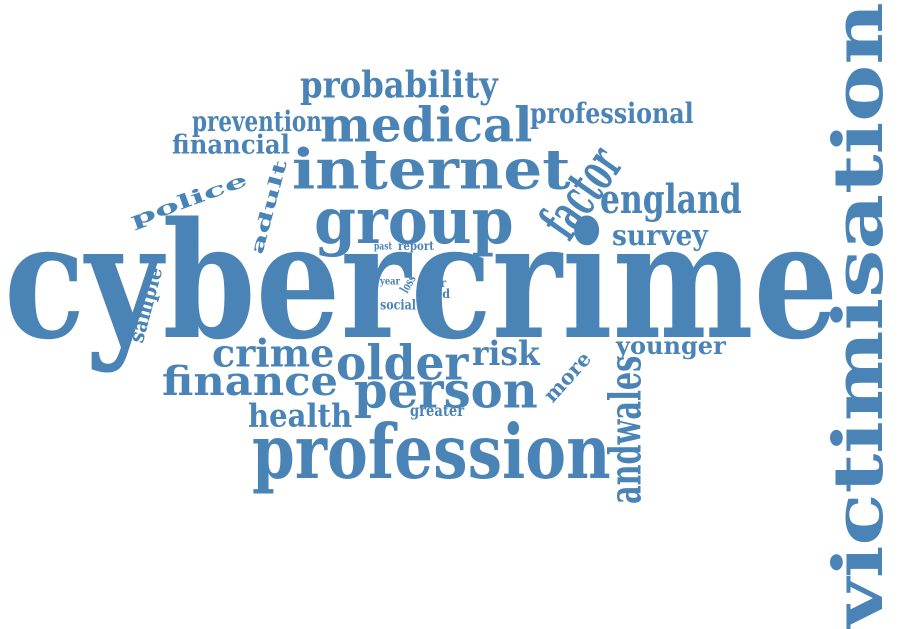 This screenshot has width=900, height=629. What do you see at coordinates (414, 221) in the screenshot?
I see `word-group: group` at bounding box center [414, 221].